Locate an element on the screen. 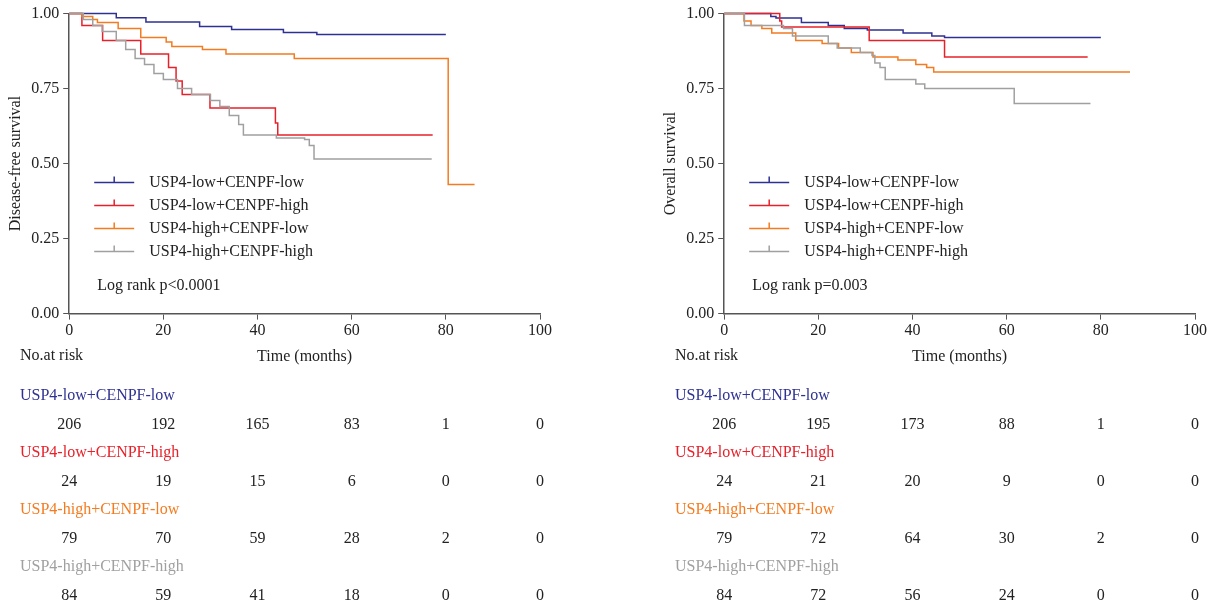 Image resolution: width=1215 pixels, height=605 pixels. text: 206 195 173 88 1 0 is located at coordinates (955, 423).